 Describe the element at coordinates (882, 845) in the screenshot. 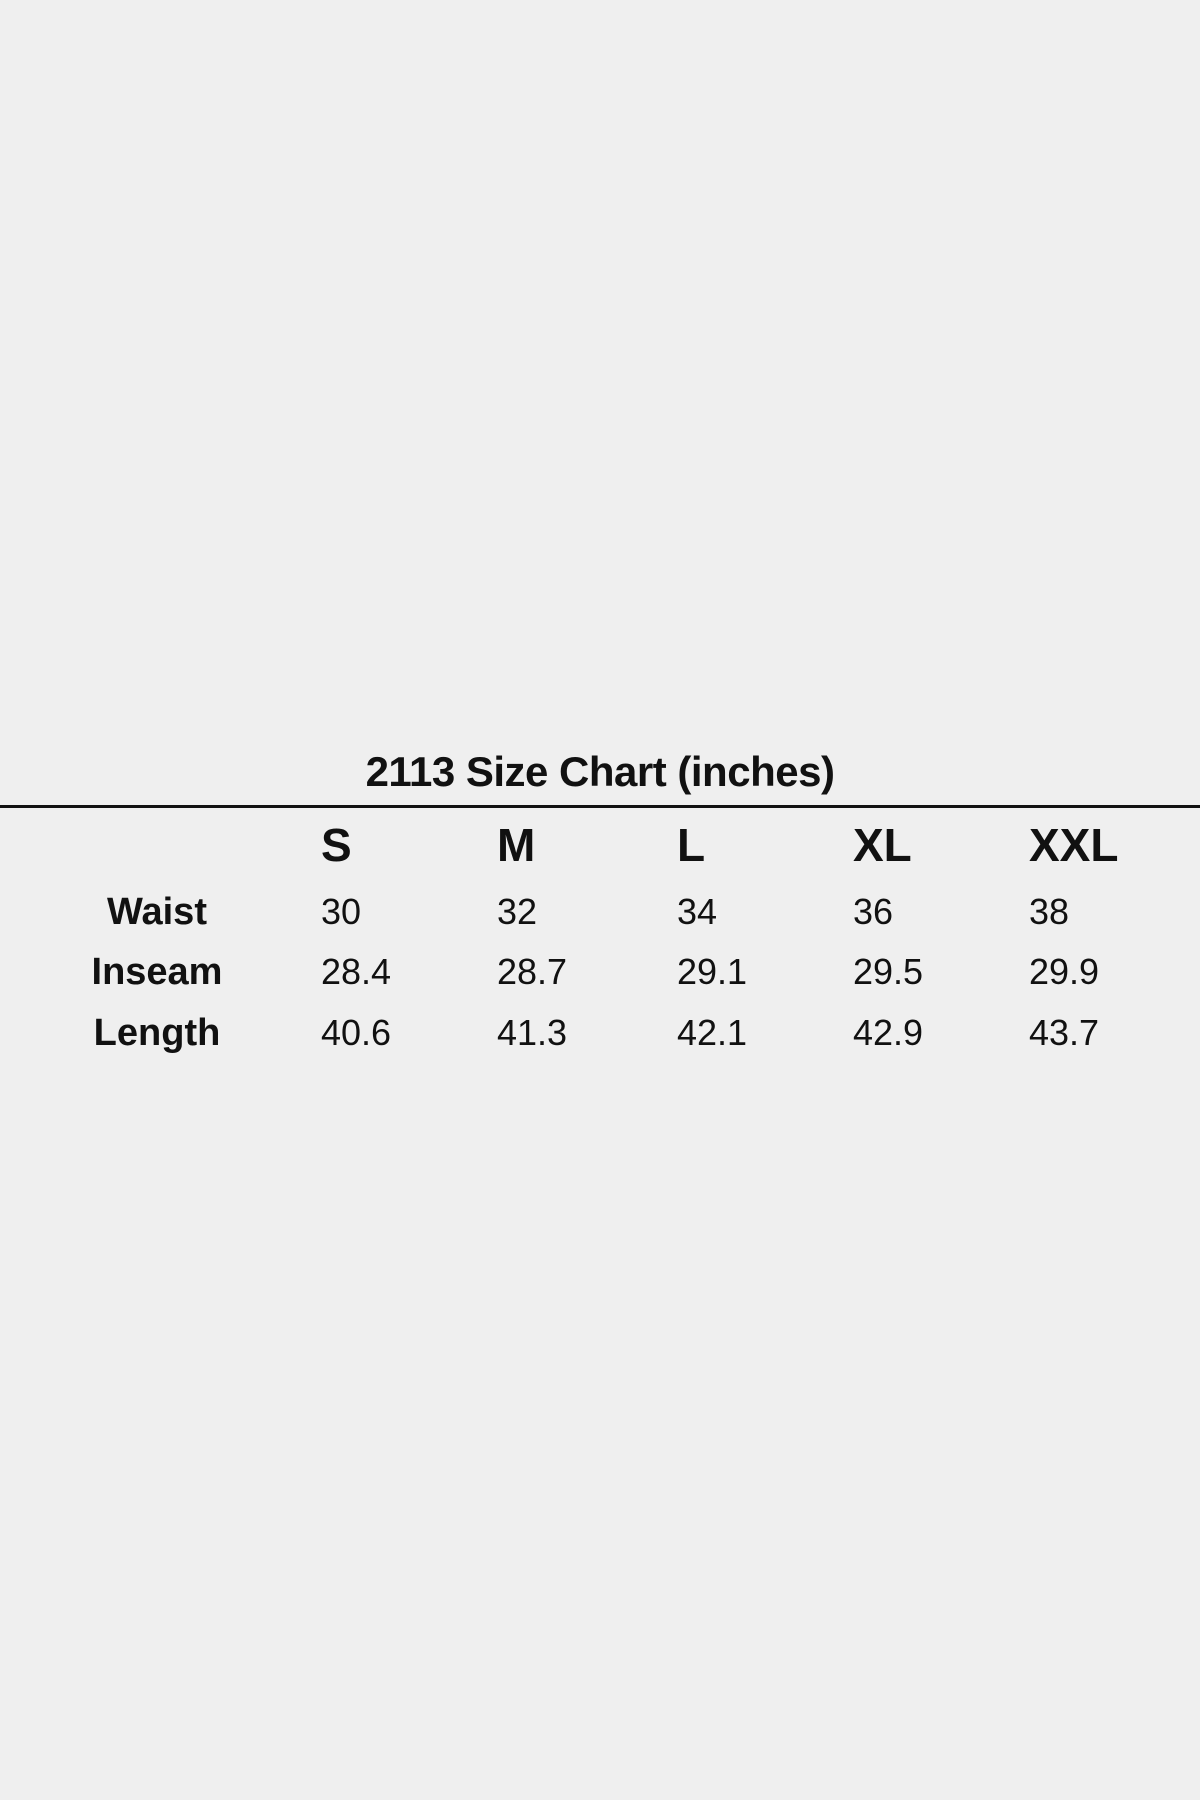

I see `size-header-xl: XL` at that location.